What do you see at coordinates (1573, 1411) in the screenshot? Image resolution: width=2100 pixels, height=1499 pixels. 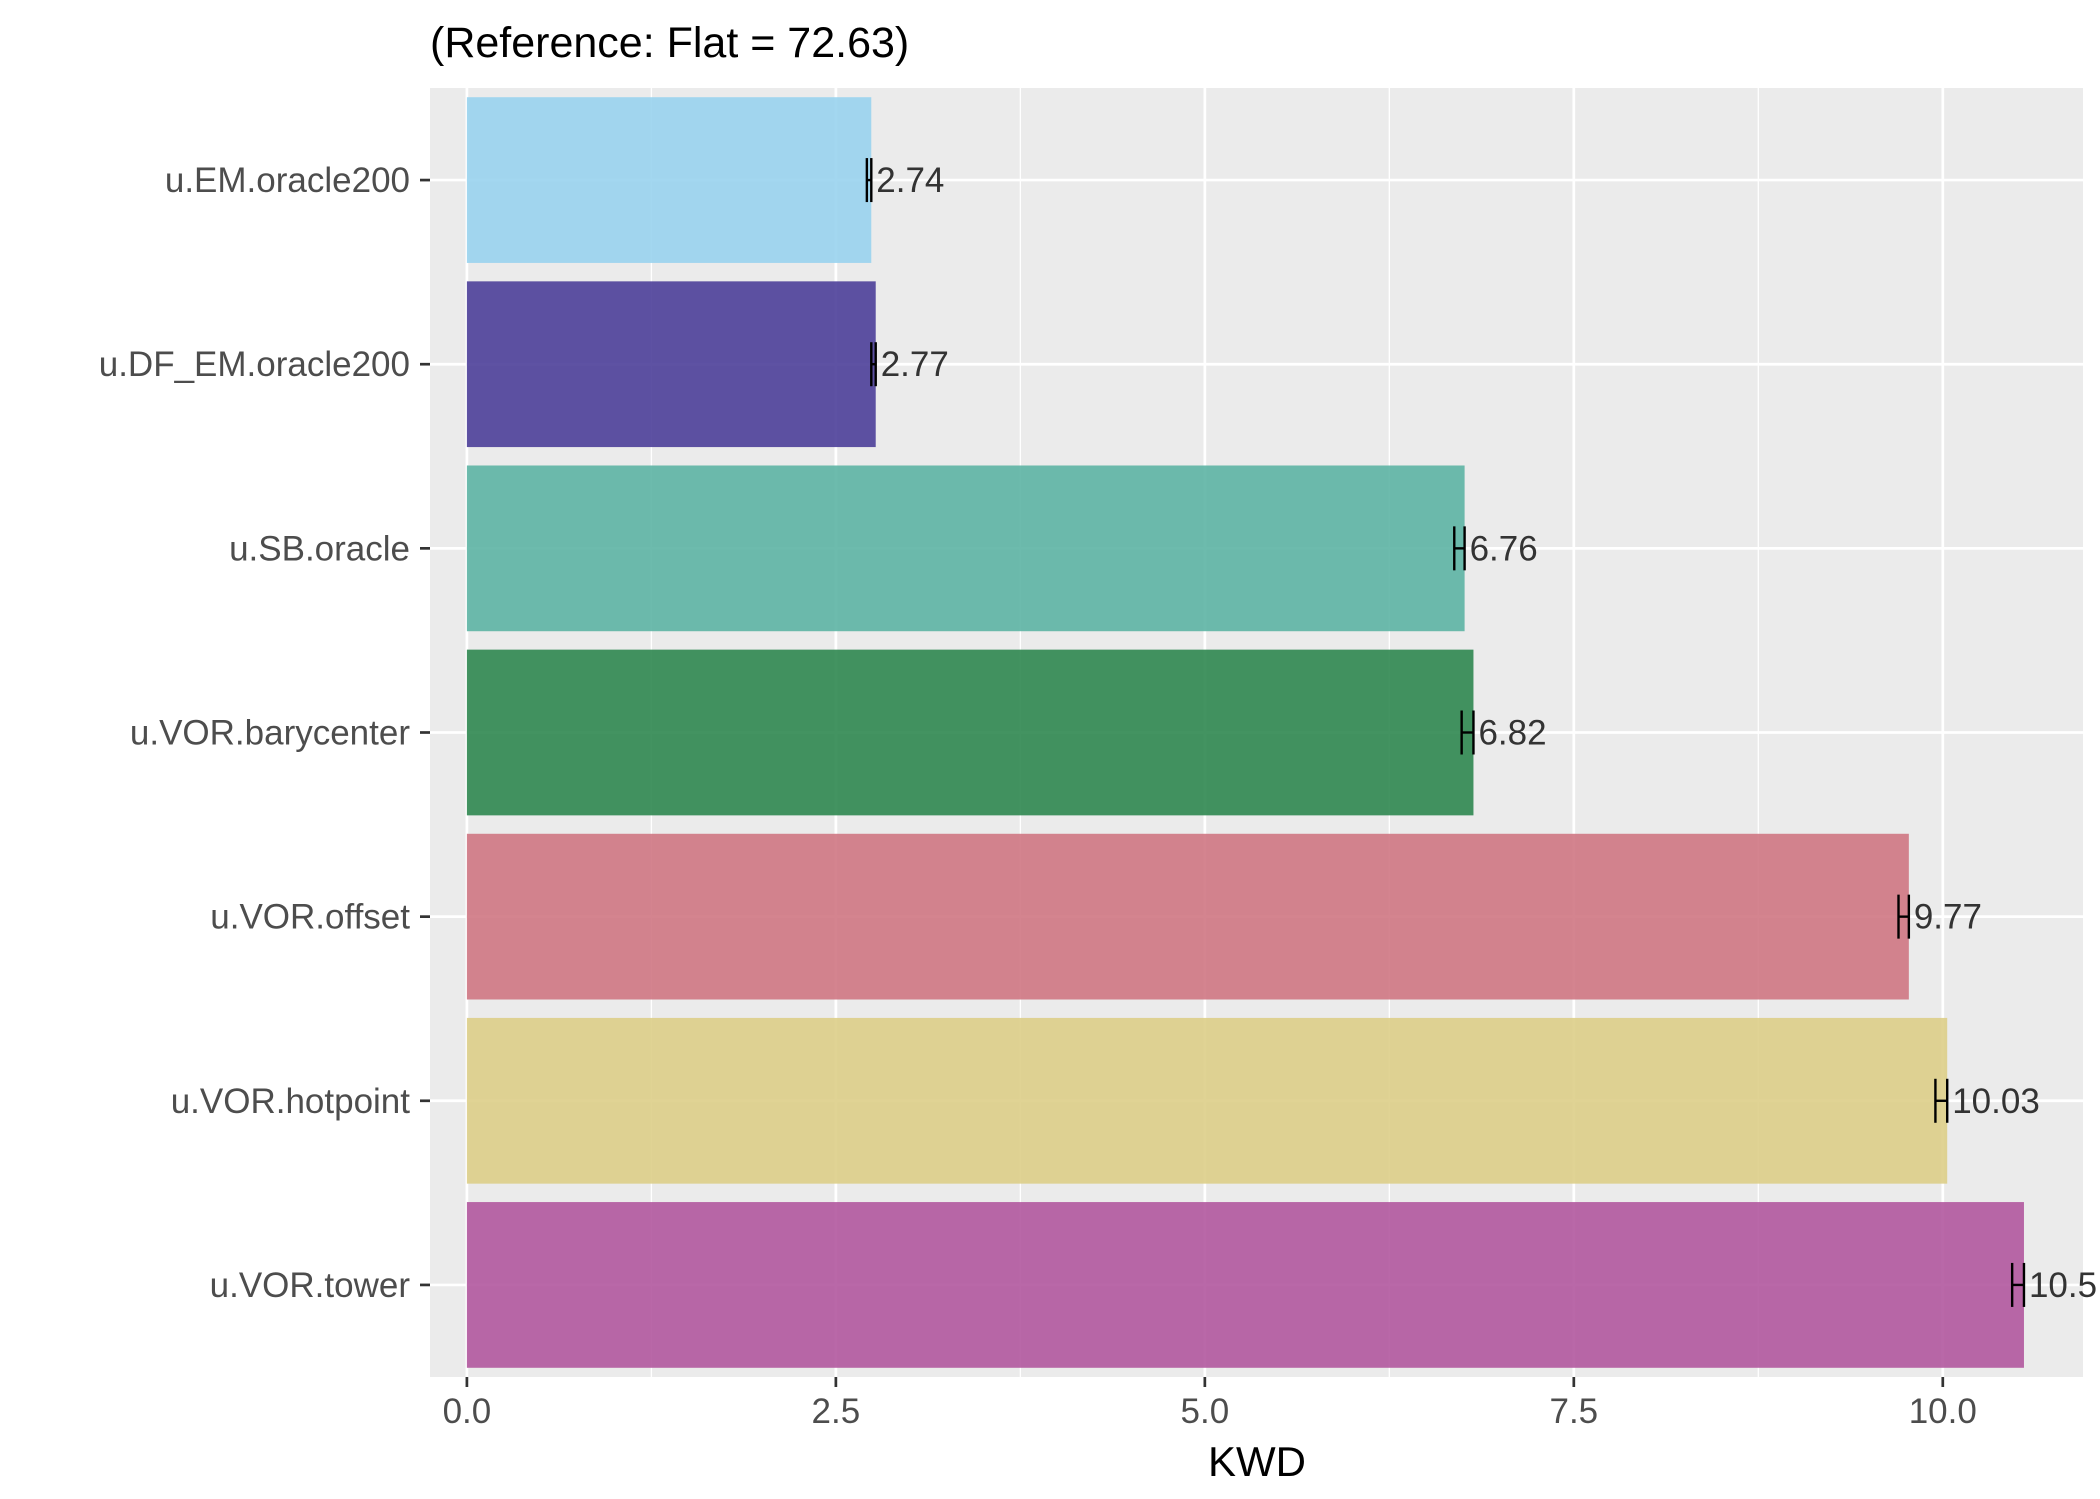 I see `x-tick-label: 7.5` at bounding box center [1573, 1411].